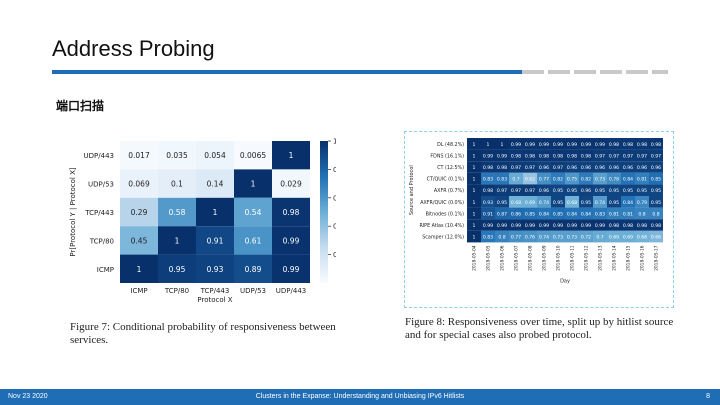 Image resolution: width=720 pixels, height=405 pixels. I want to click on colorbar-tick-label: 1.0, so click(334, 142).